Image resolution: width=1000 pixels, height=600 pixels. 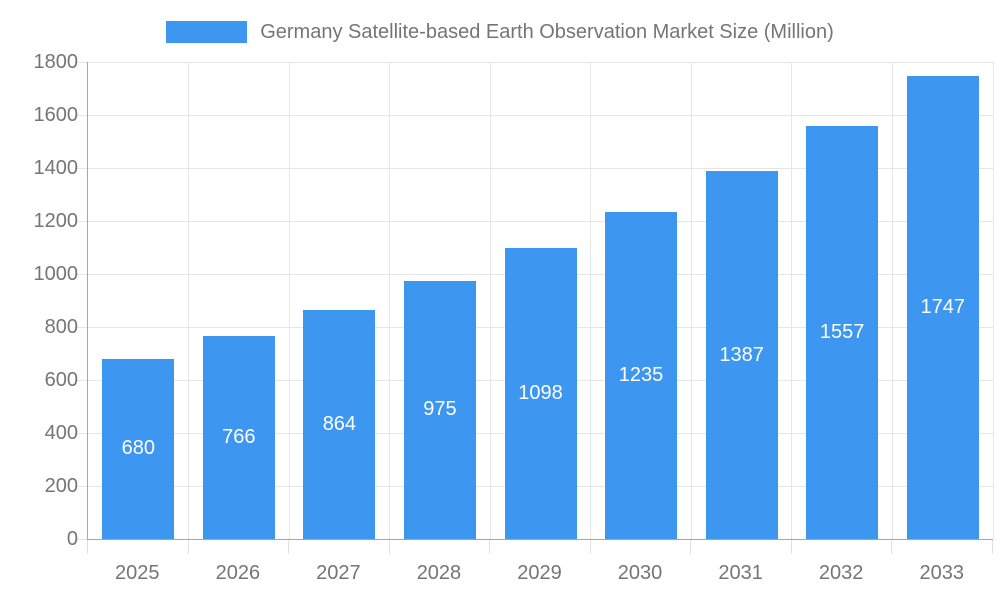 What do you see at coordinates (56, 115) in the screenshot?
I see `y-axis-label: 1600` at bounding box center [56, 115].